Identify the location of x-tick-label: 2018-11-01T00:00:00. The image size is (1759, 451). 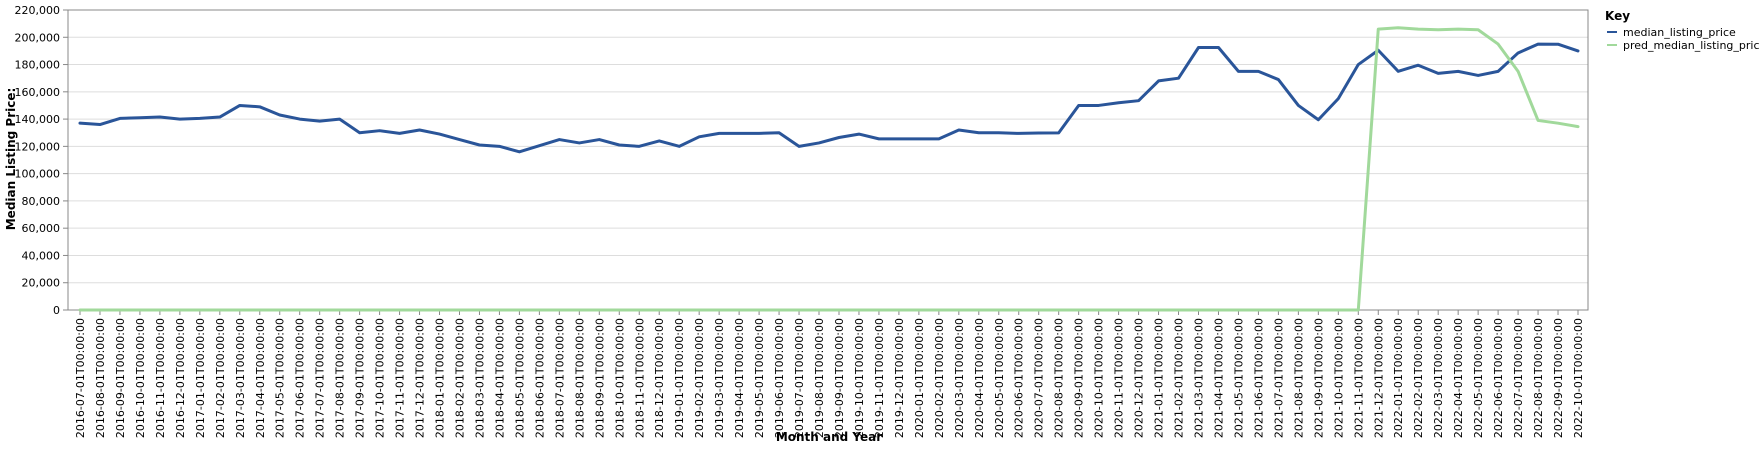
(639, 378).